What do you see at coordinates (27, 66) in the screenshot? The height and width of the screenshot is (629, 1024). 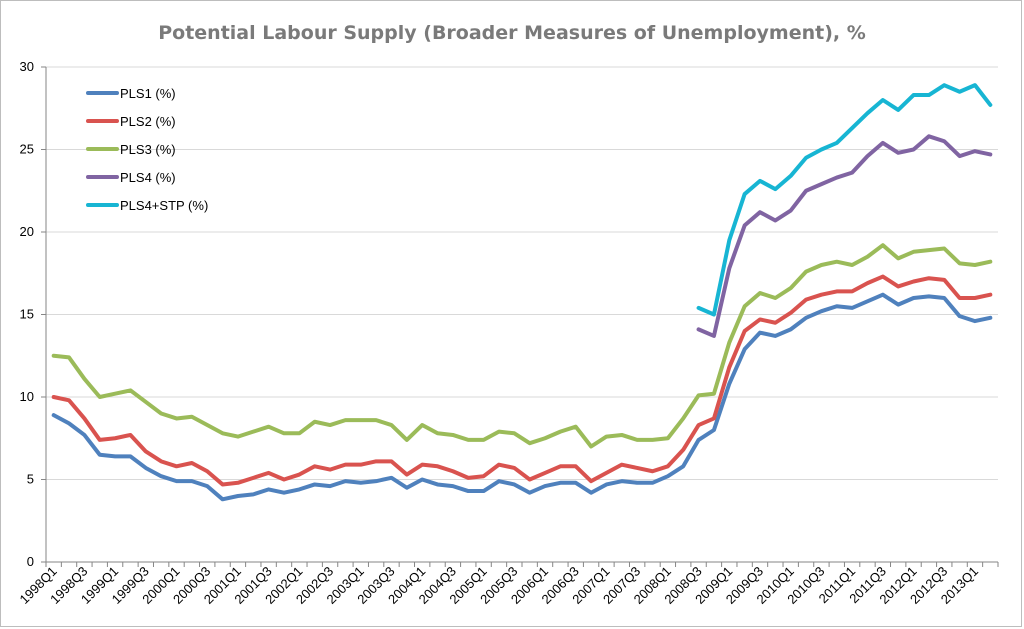 I see `y-tick-label: 30` at bounding box center [27, 66].